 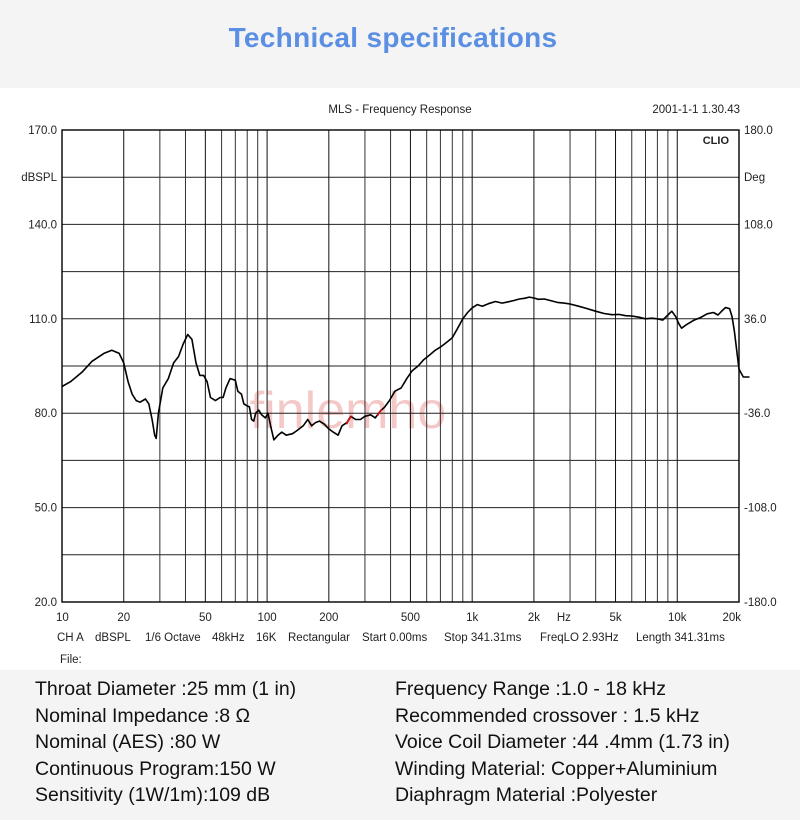 What do you see at coordinates (615, 618) in the screenshot?
I see `x-tick-label: 5k` at bounding box center [615, 618].